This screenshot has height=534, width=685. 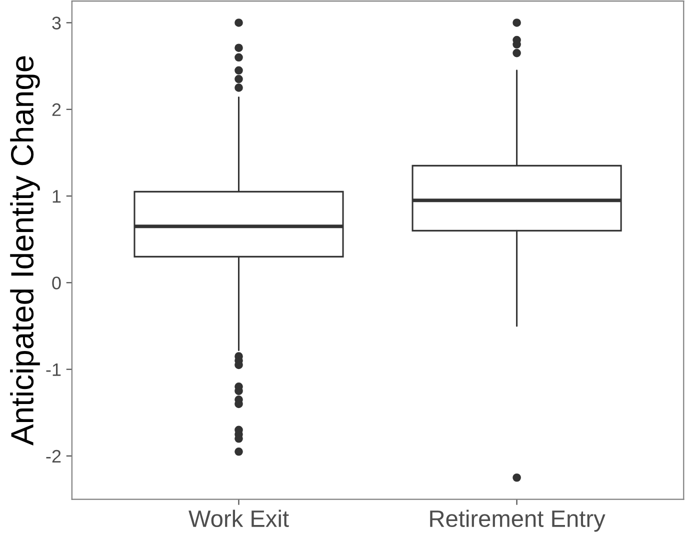 I want to click on y-axis-title: Anticipated Identity Change, so click(x=25, y=251).